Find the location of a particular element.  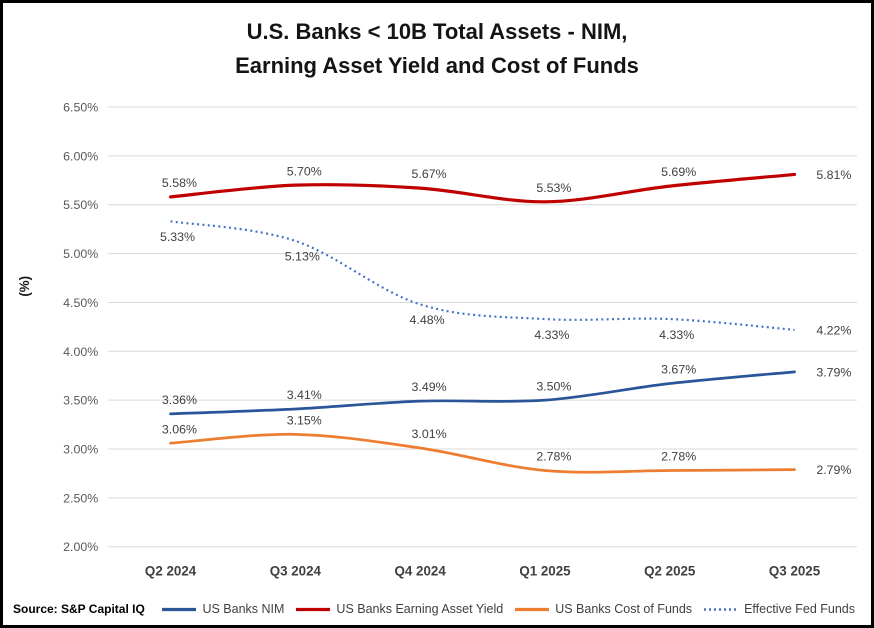

legend-line-swatch-fedfunds-icon is located at coordinates (721, 609).